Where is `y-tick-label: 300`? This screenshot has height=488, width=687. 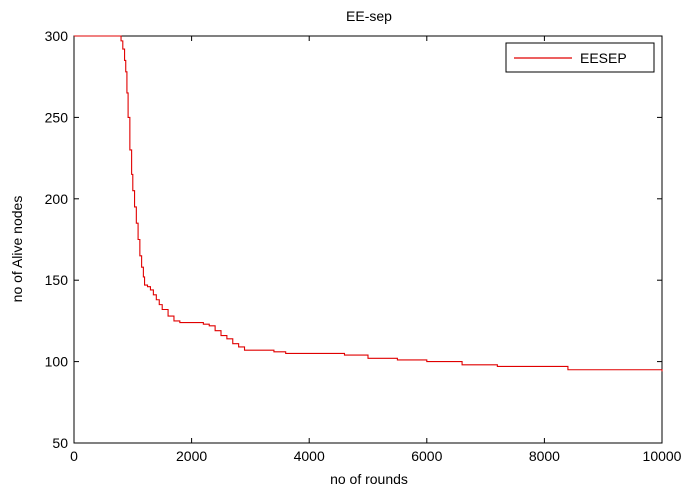 y-tick-label: 300 is located at coordinates (57, 36).